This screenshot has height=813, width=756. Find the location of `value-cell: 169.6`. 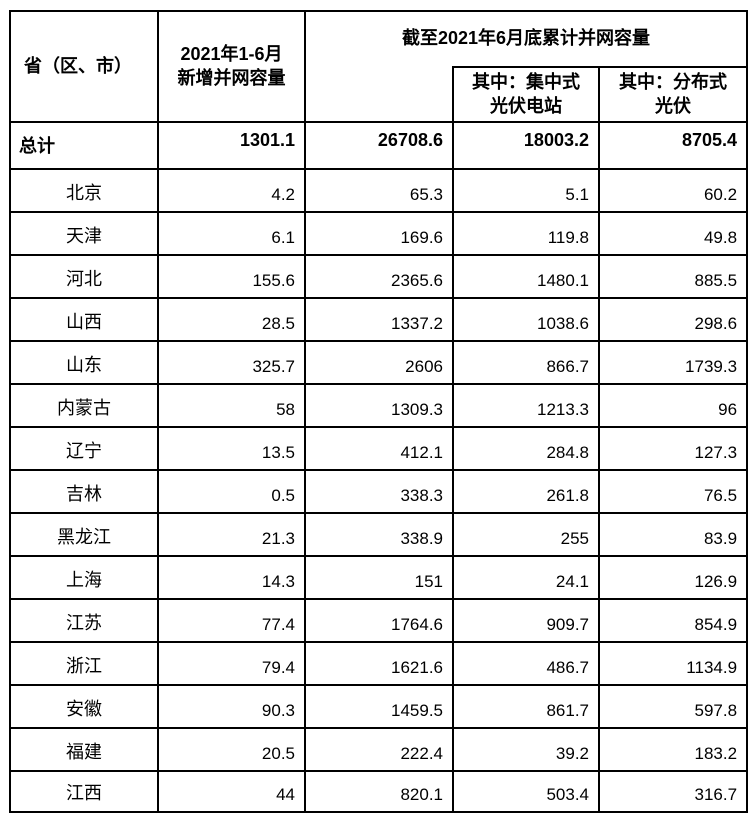

value-cell: 169.6 is located at coordinates (379, 233).